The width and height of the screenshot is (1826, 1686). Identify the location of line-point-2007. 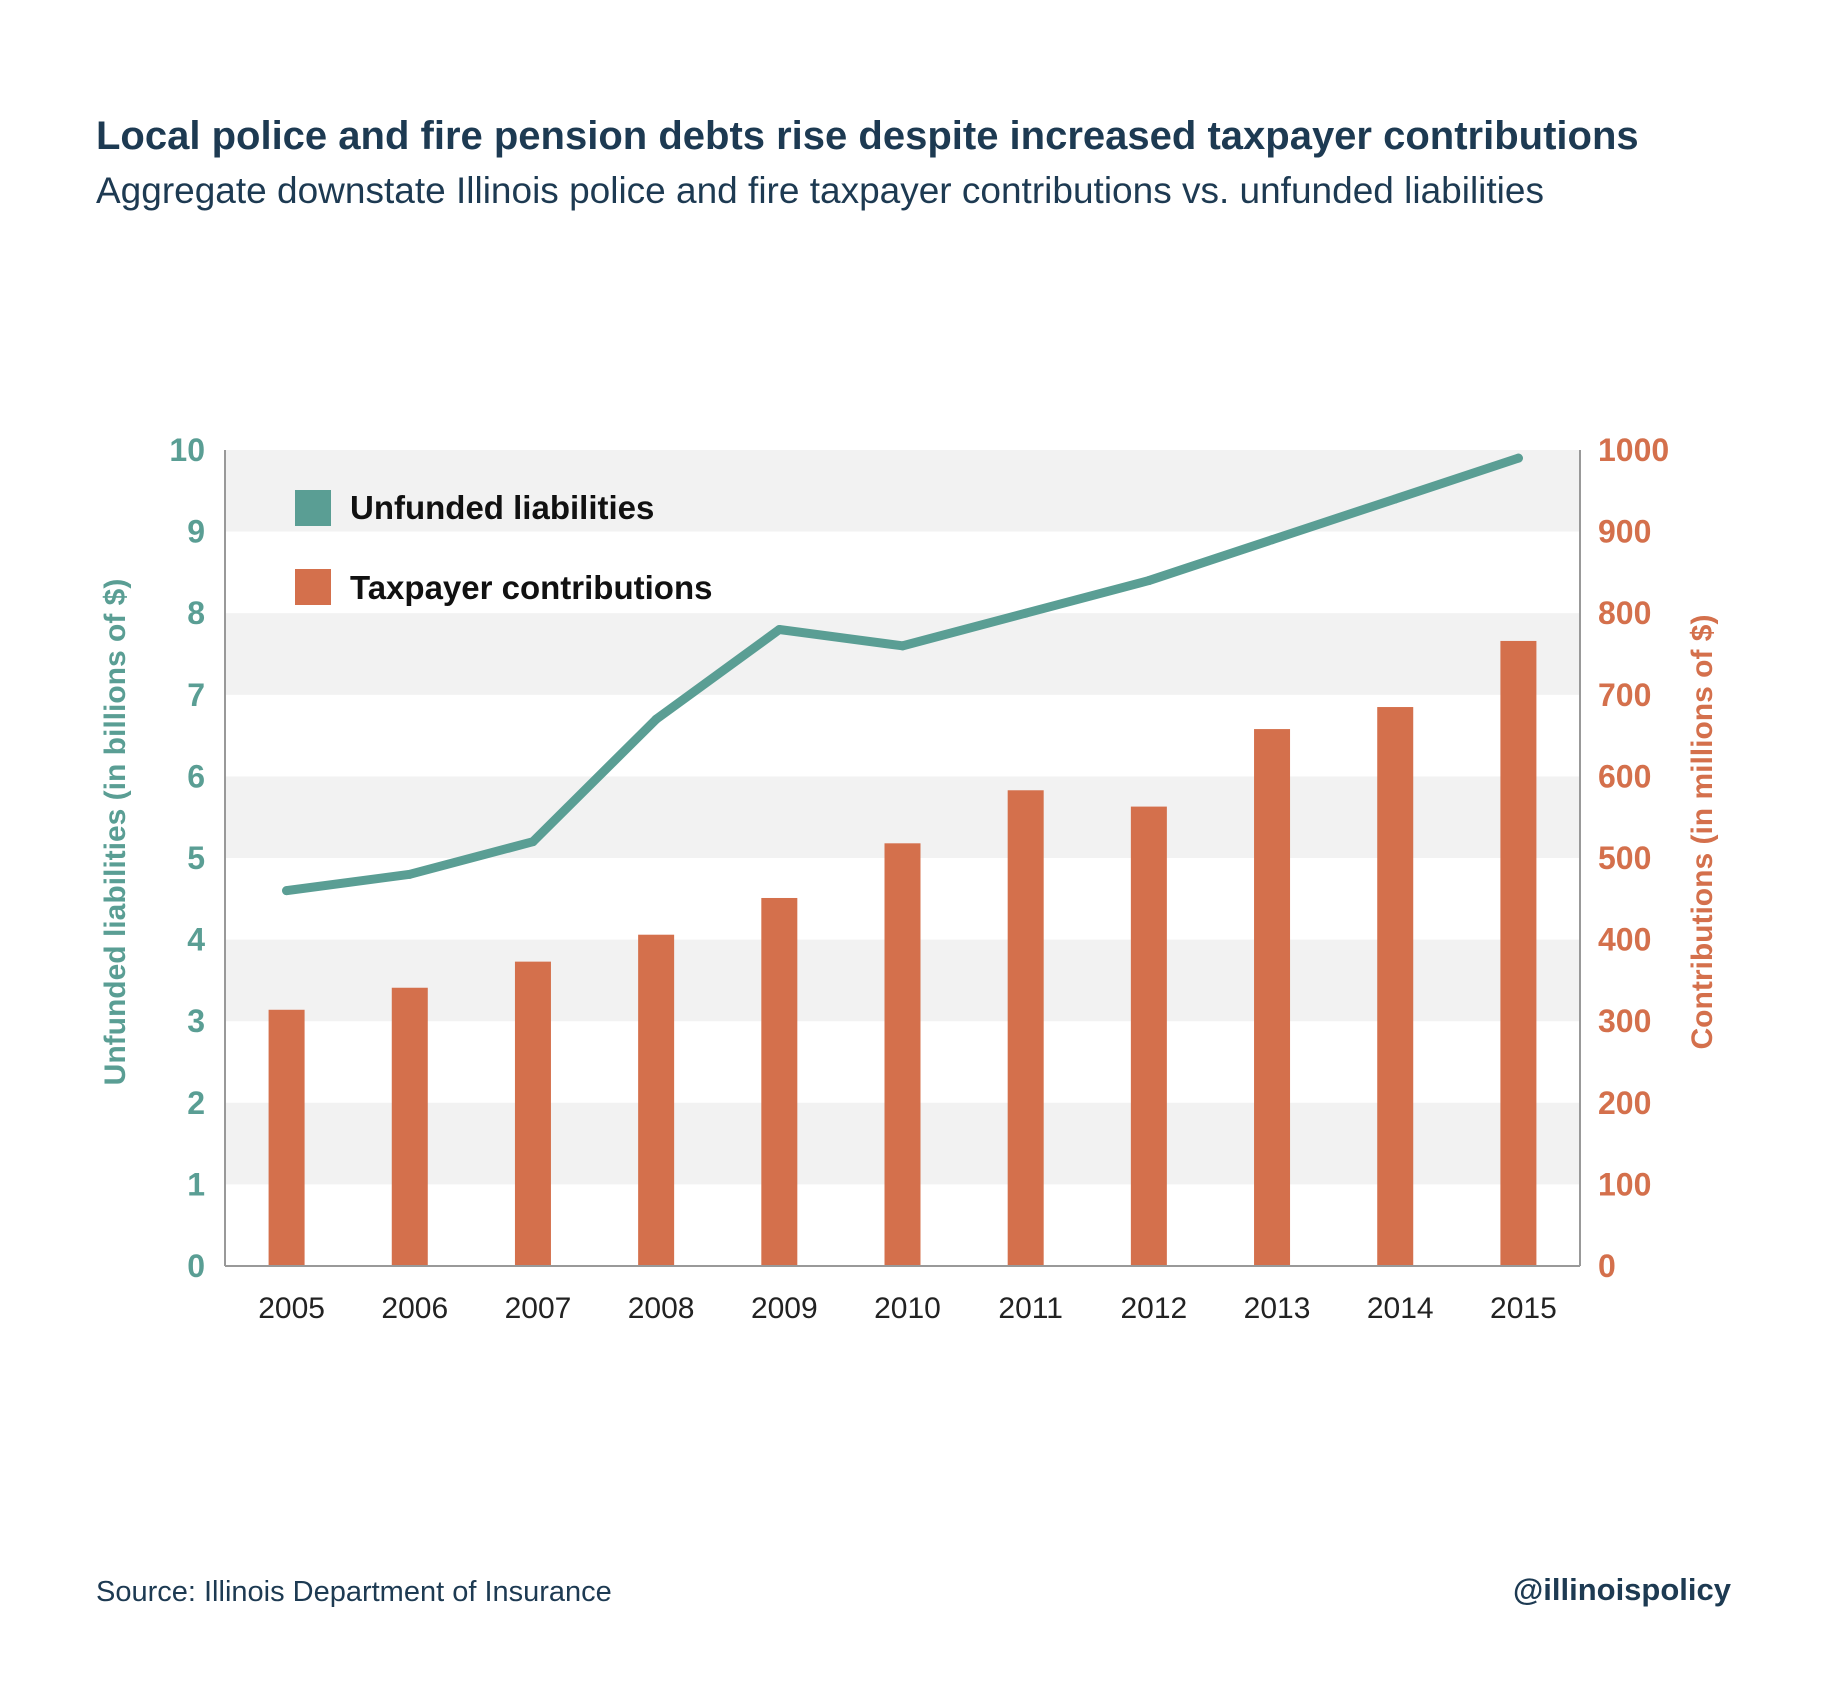
(533, 842).